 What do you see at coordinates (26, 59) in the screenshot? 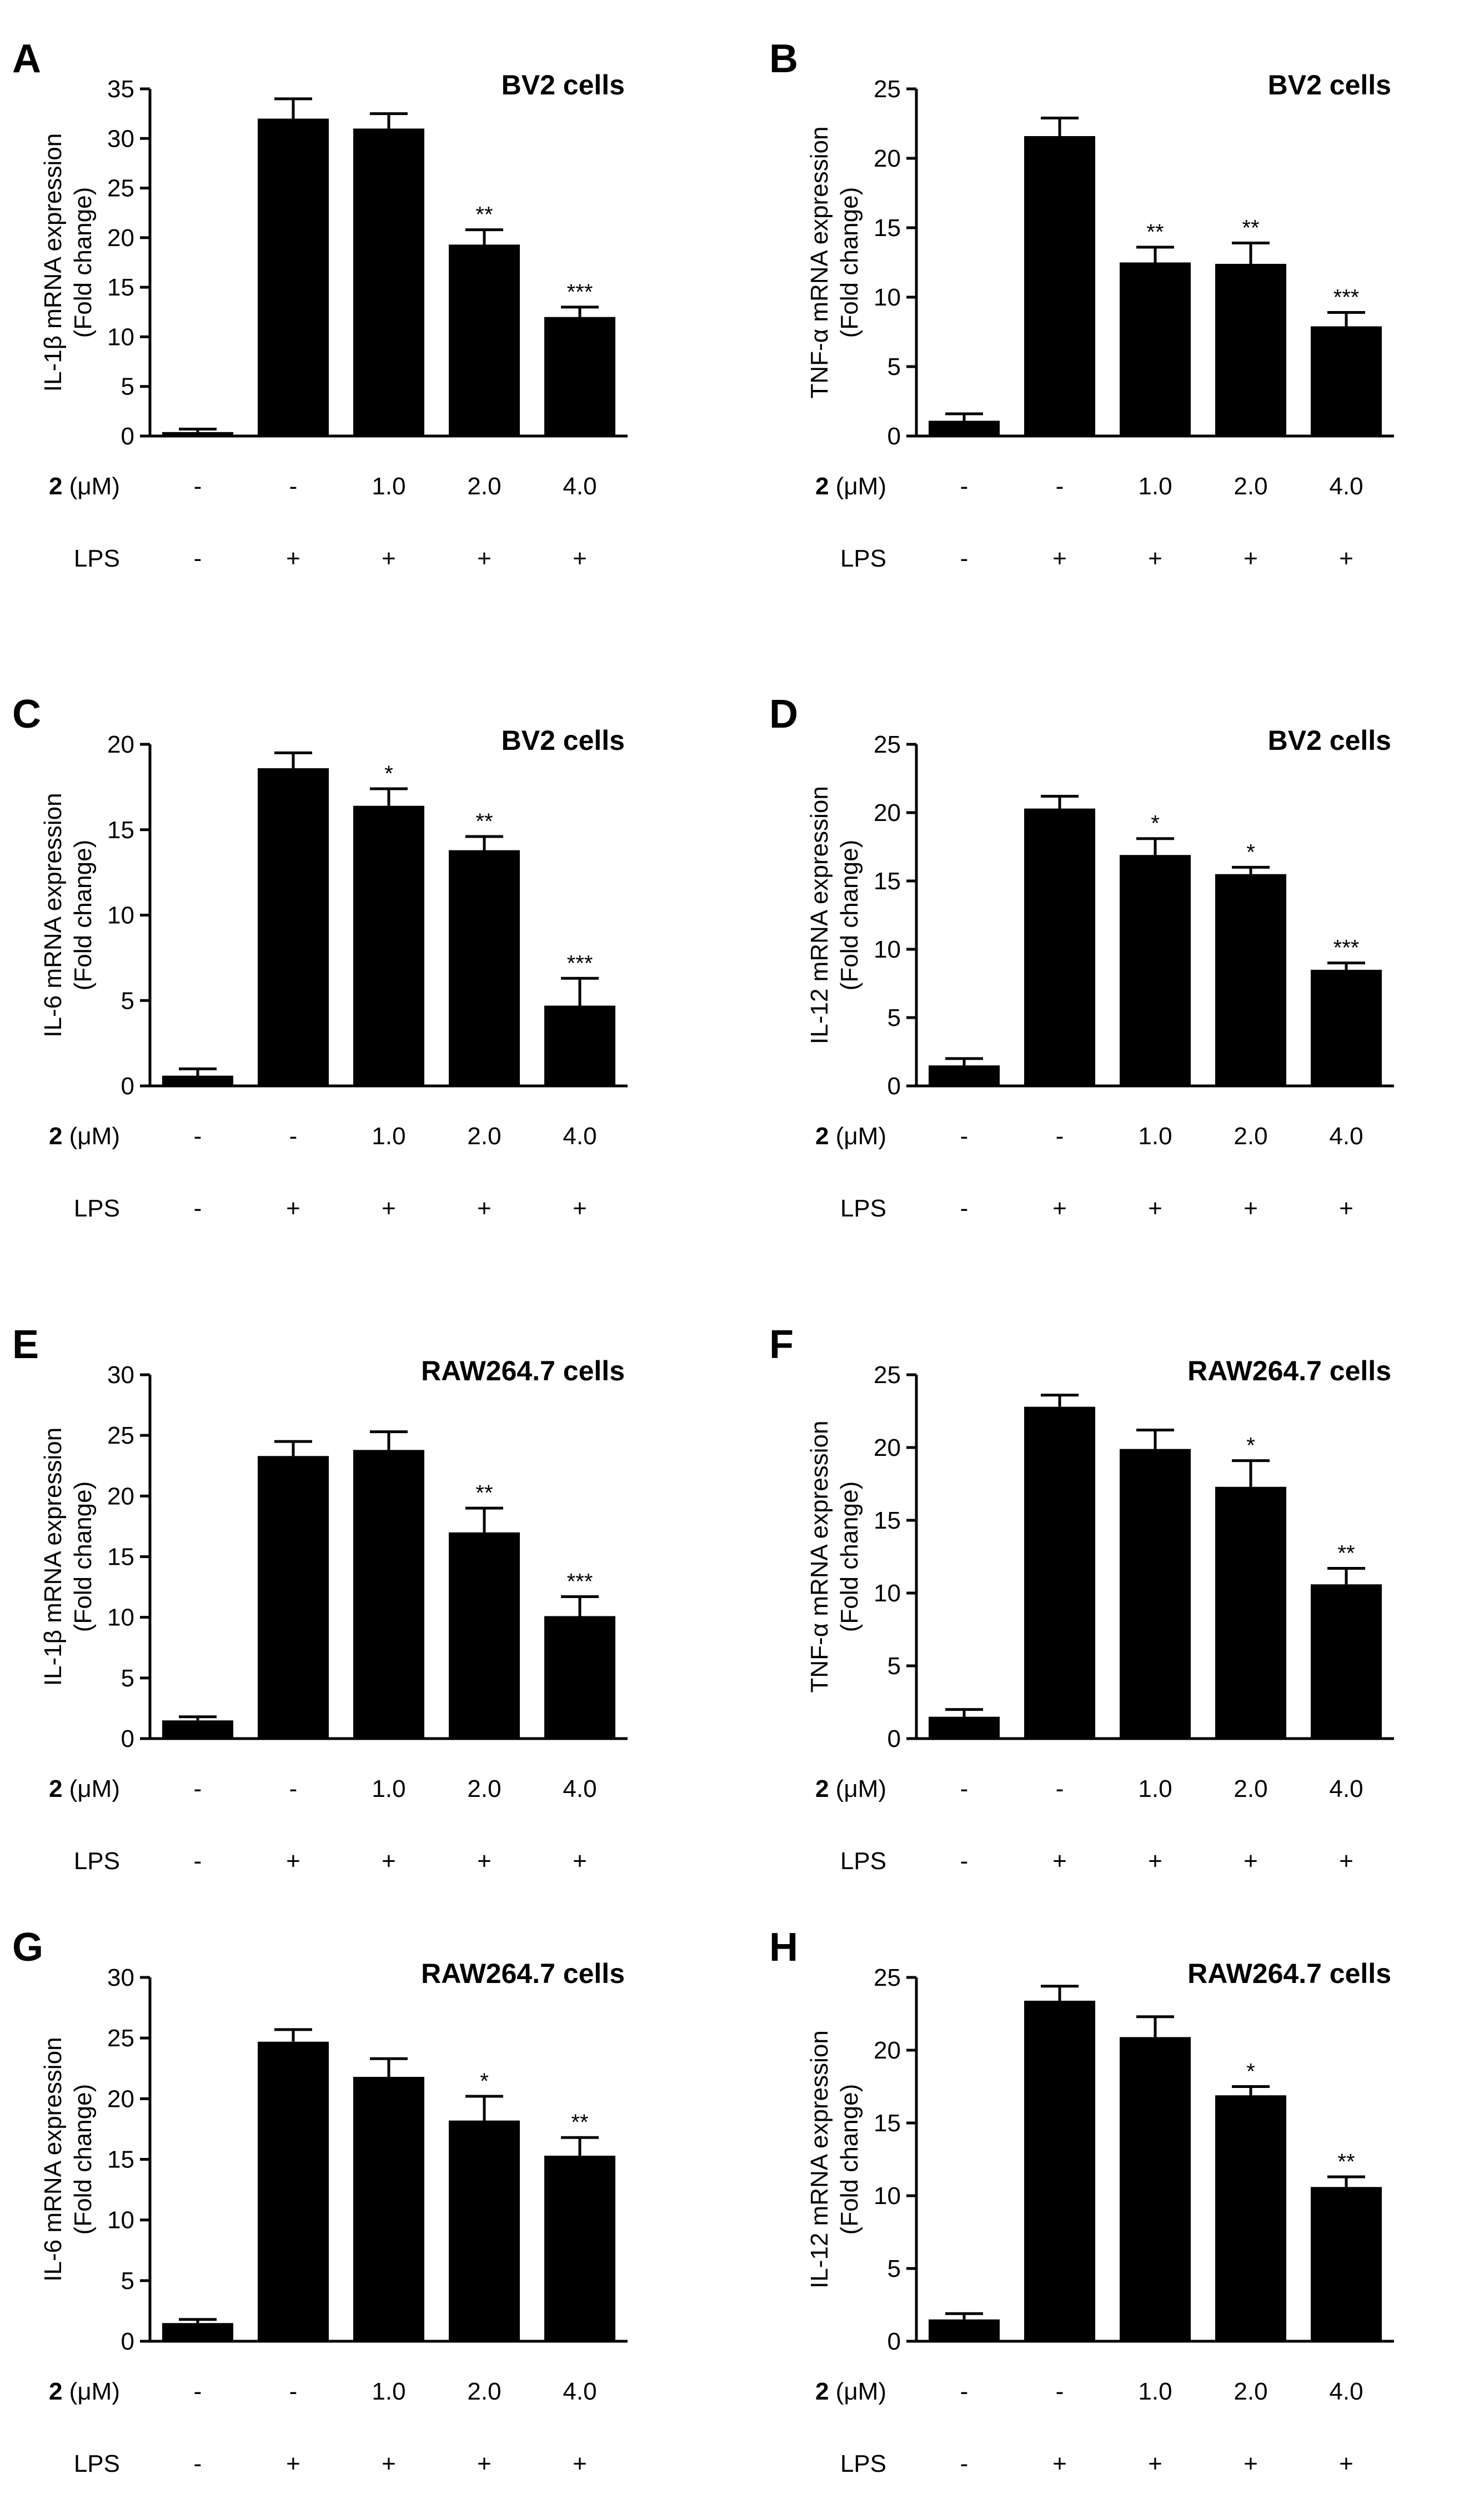
I see `panel-letter: A` at bounding box center [26, 59].